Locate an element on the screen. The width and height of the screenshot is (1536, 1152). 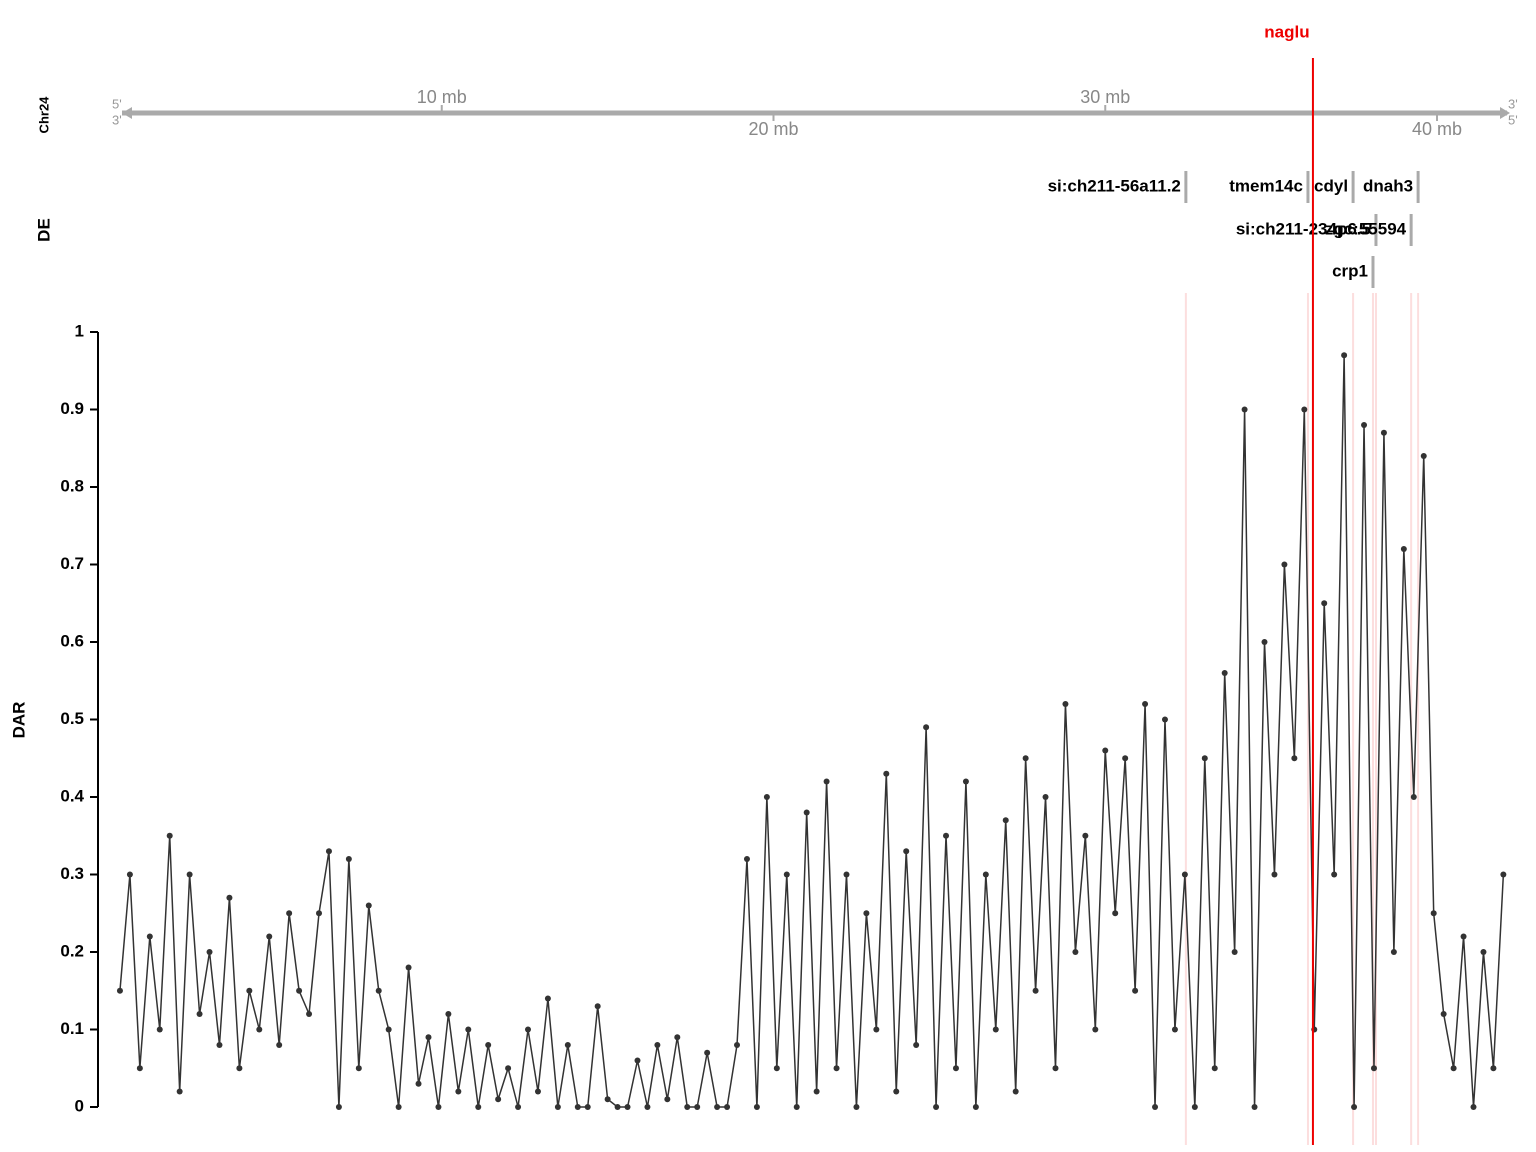
track-label: DE is located at coordinates (43, 230).